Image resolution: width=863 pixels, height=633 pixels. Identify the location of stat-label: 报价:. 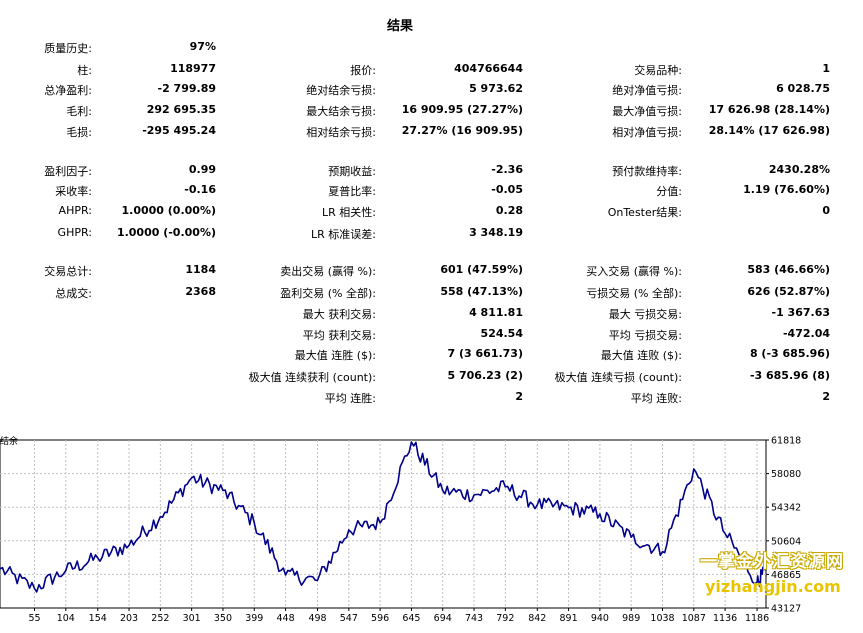
(363, 70).